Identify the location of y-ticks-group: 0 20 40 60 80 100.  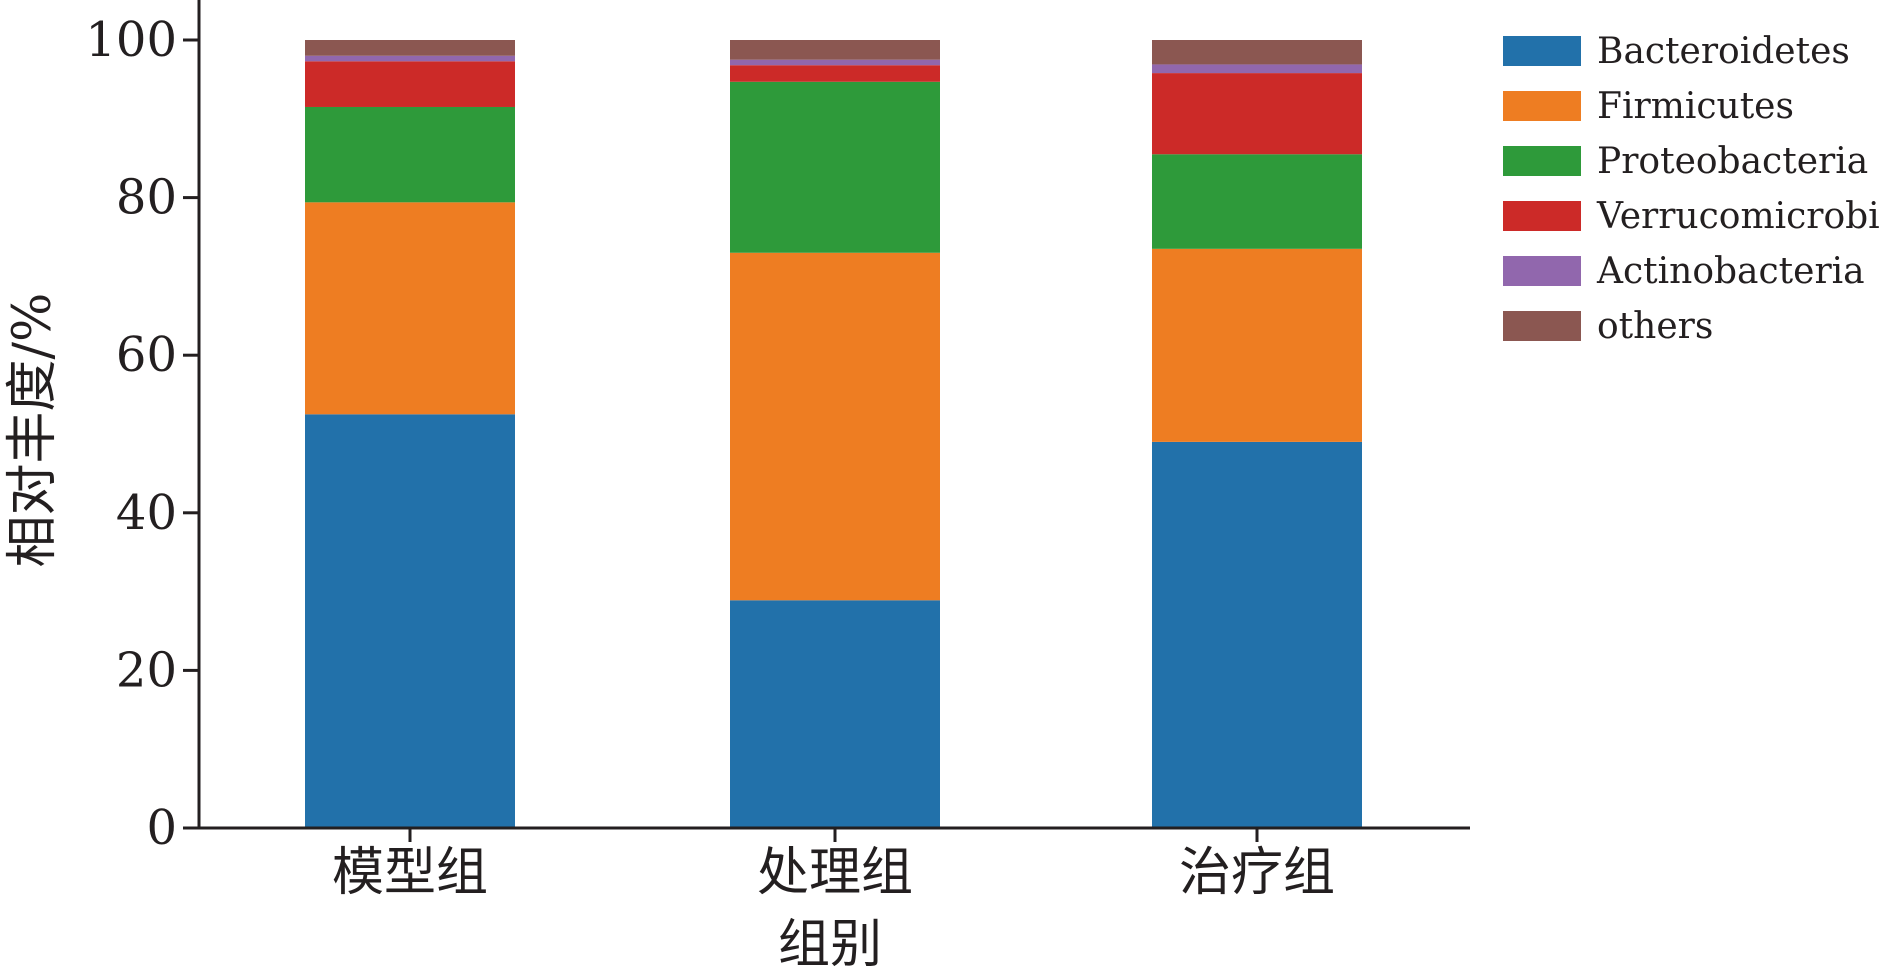
(142, 434).